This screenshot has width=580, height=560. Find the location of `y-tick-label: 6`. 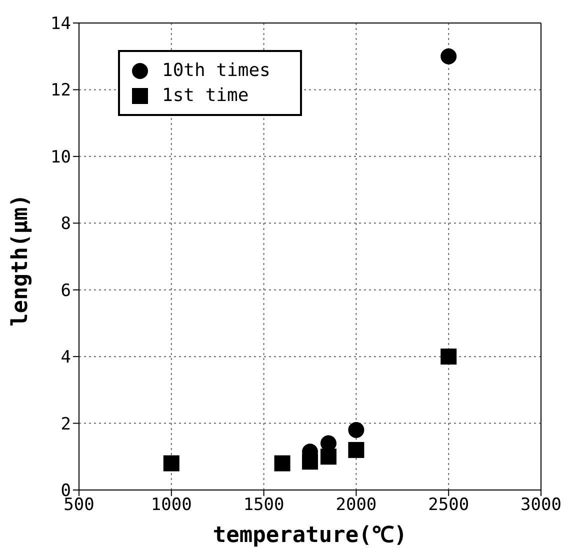

y-tick-label: 6 is located at coordinates (65, 290).